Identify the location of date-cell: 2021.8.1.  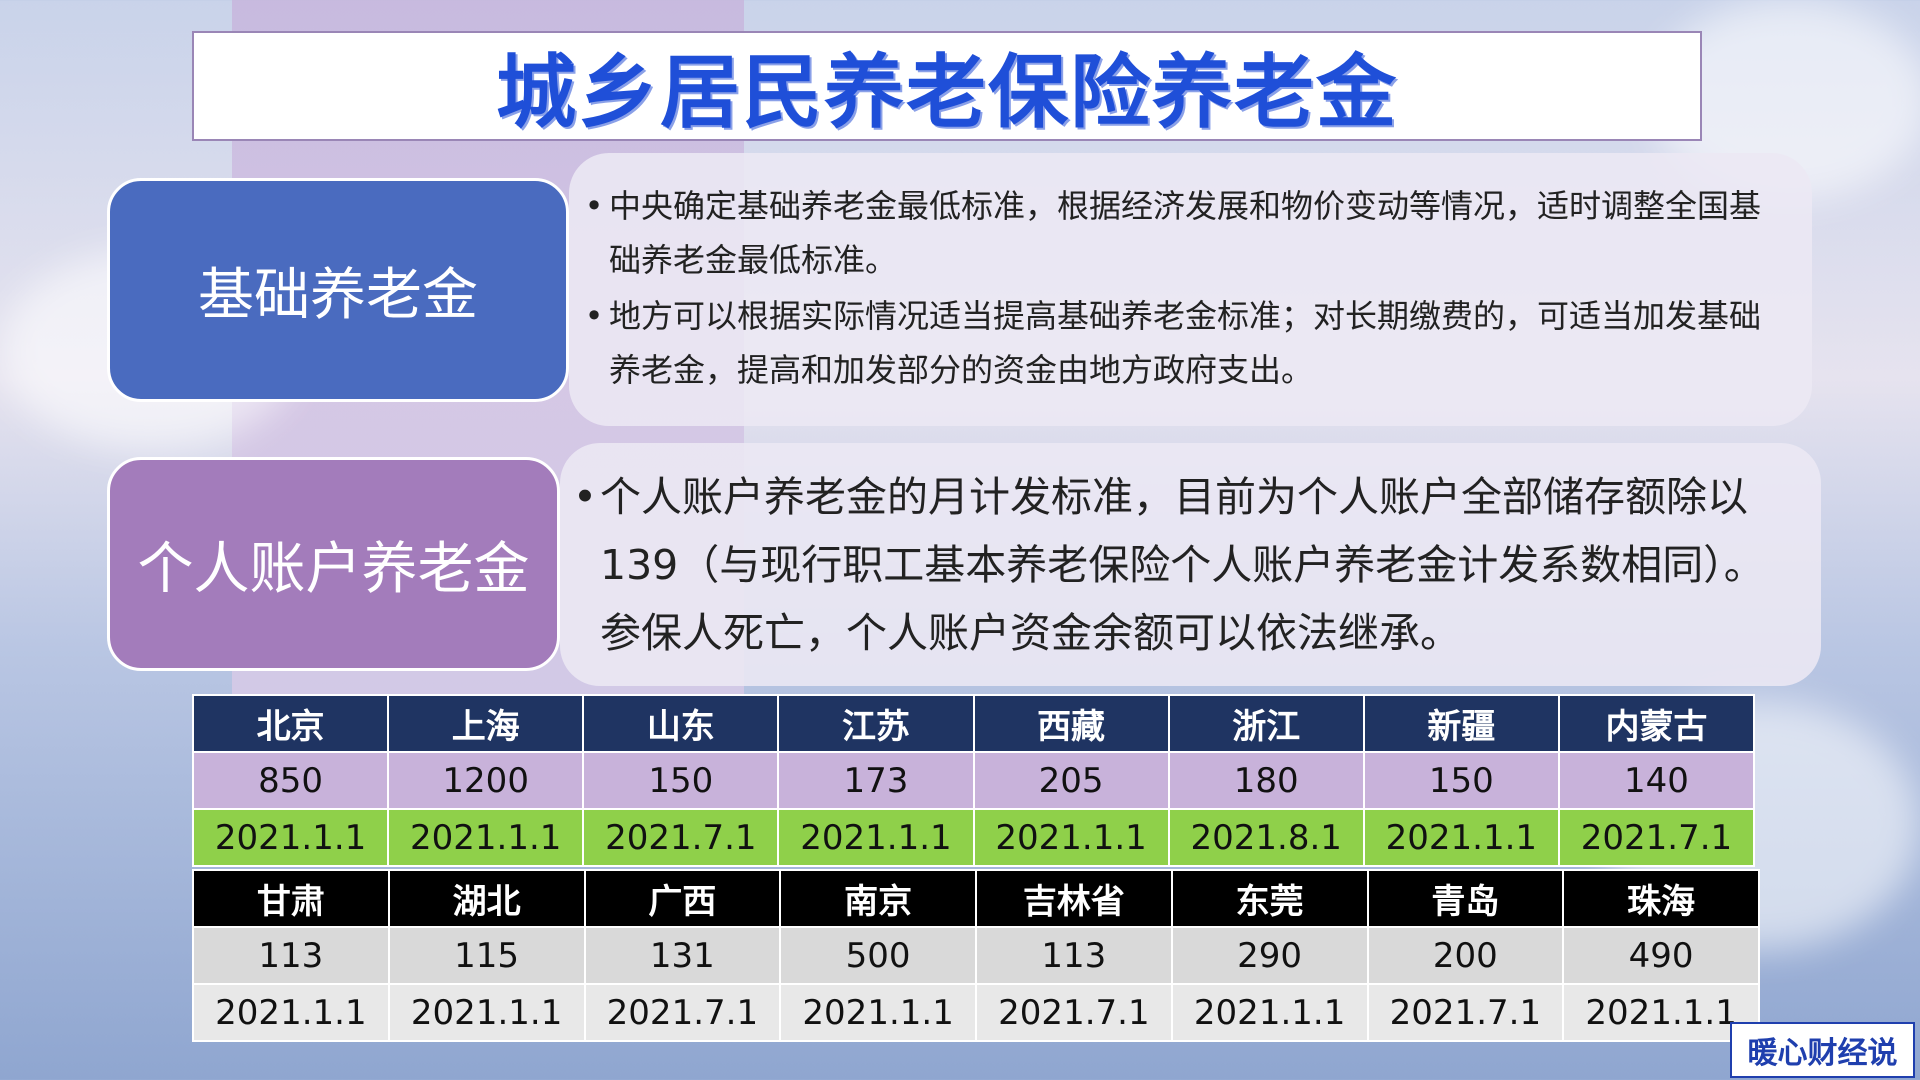
(1266, 837).